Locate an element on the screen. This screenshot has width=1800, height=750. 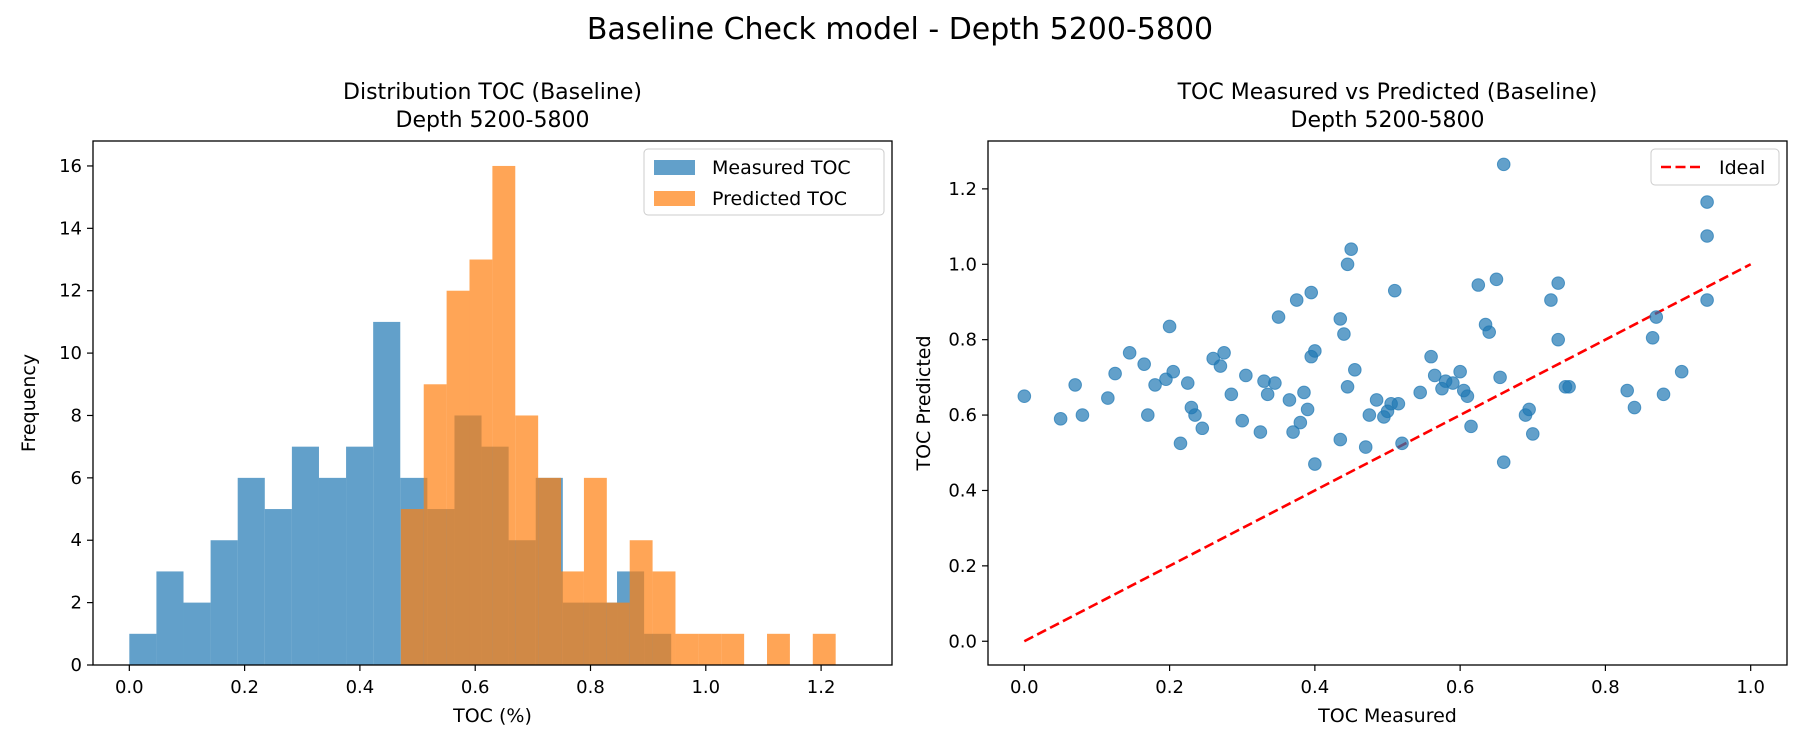
y-tick-label: 12 is located at coordinates (70, 291).